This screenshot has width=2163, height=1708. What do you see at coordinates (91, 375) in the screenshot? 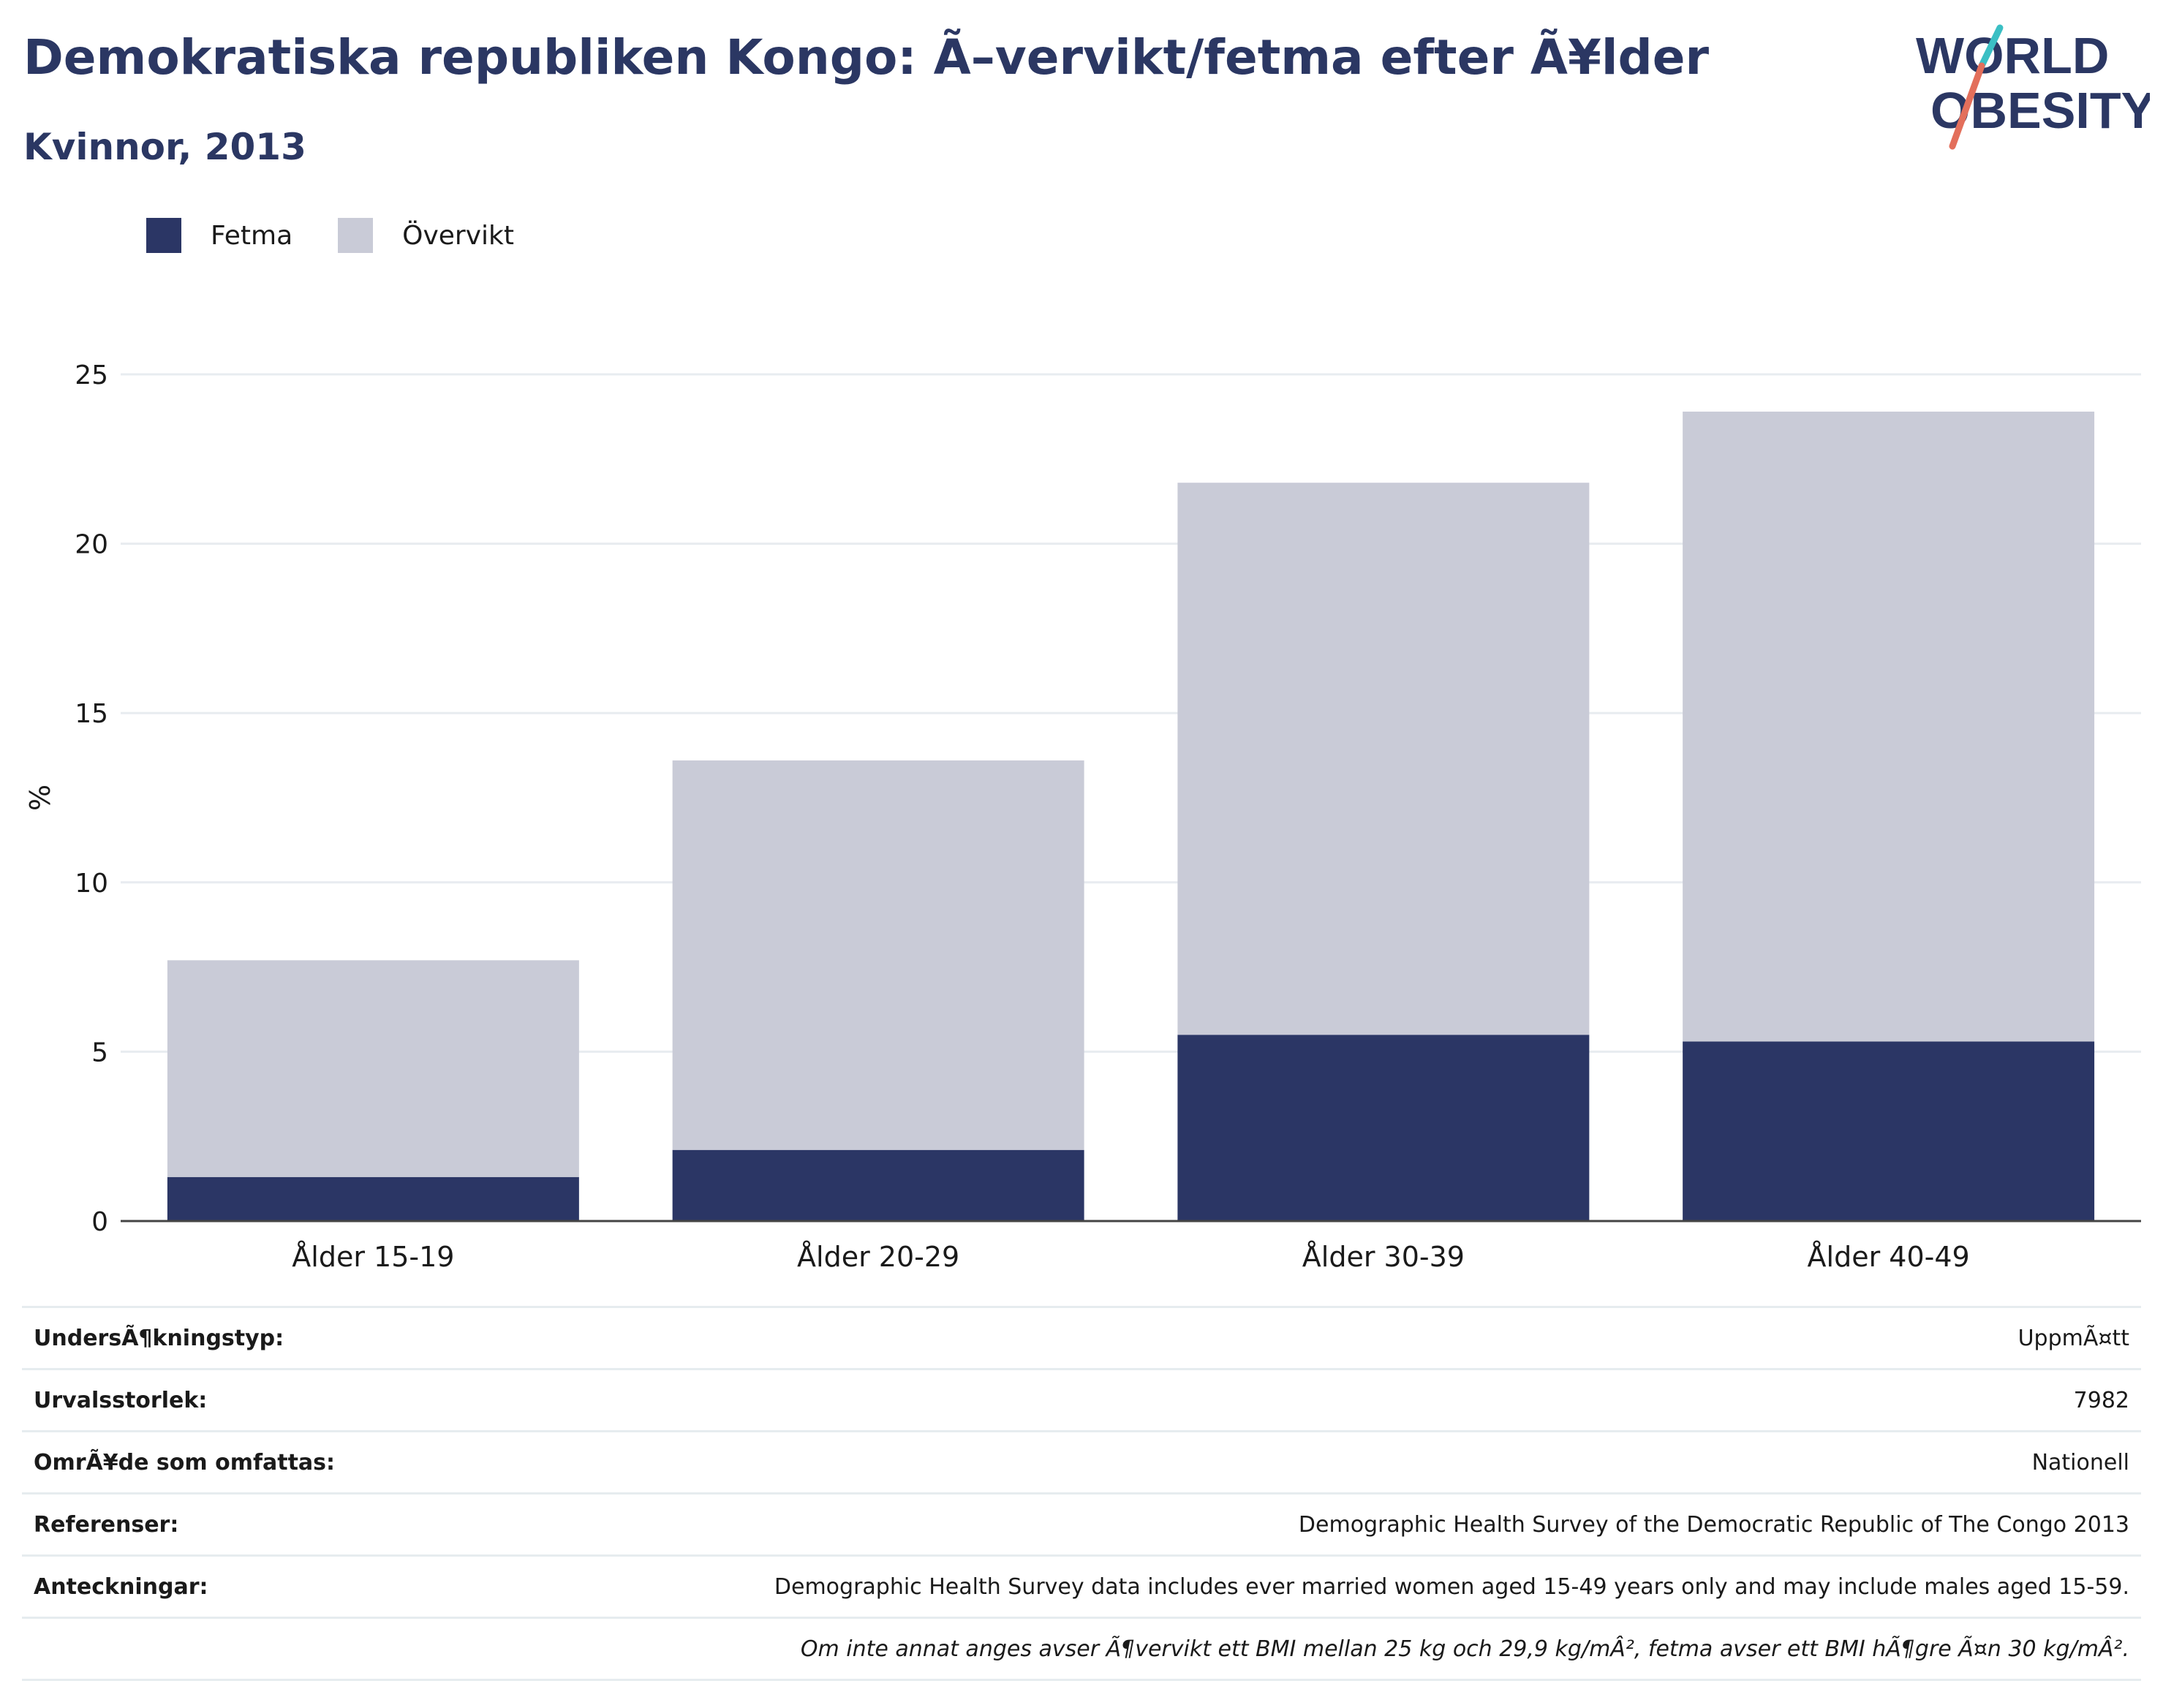
I see `y-tick-label: 25` at bounding box center [91, 375].